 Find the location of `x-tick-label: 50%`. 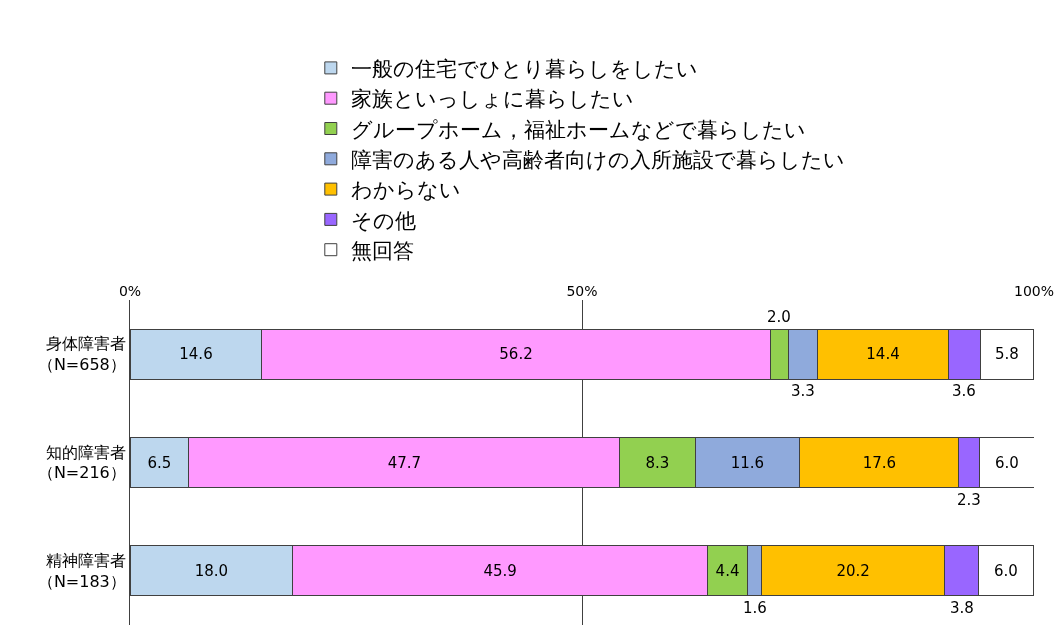

x-tick-label: 50% is located at coordinates (582, 291).